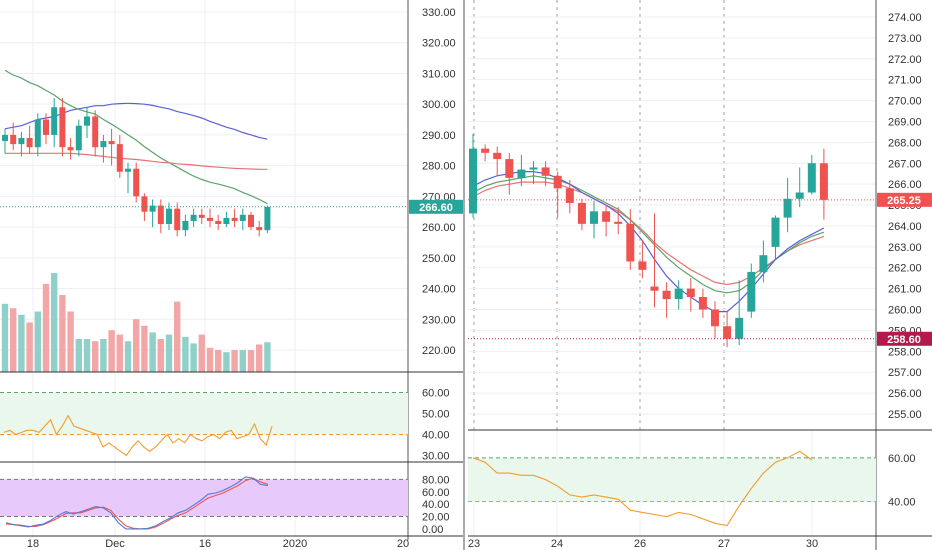 The image size is (932, 550). Describe the element at coordinates (439, 167) in the screenshot. I see `price-tick-label: 280.00` at that location.